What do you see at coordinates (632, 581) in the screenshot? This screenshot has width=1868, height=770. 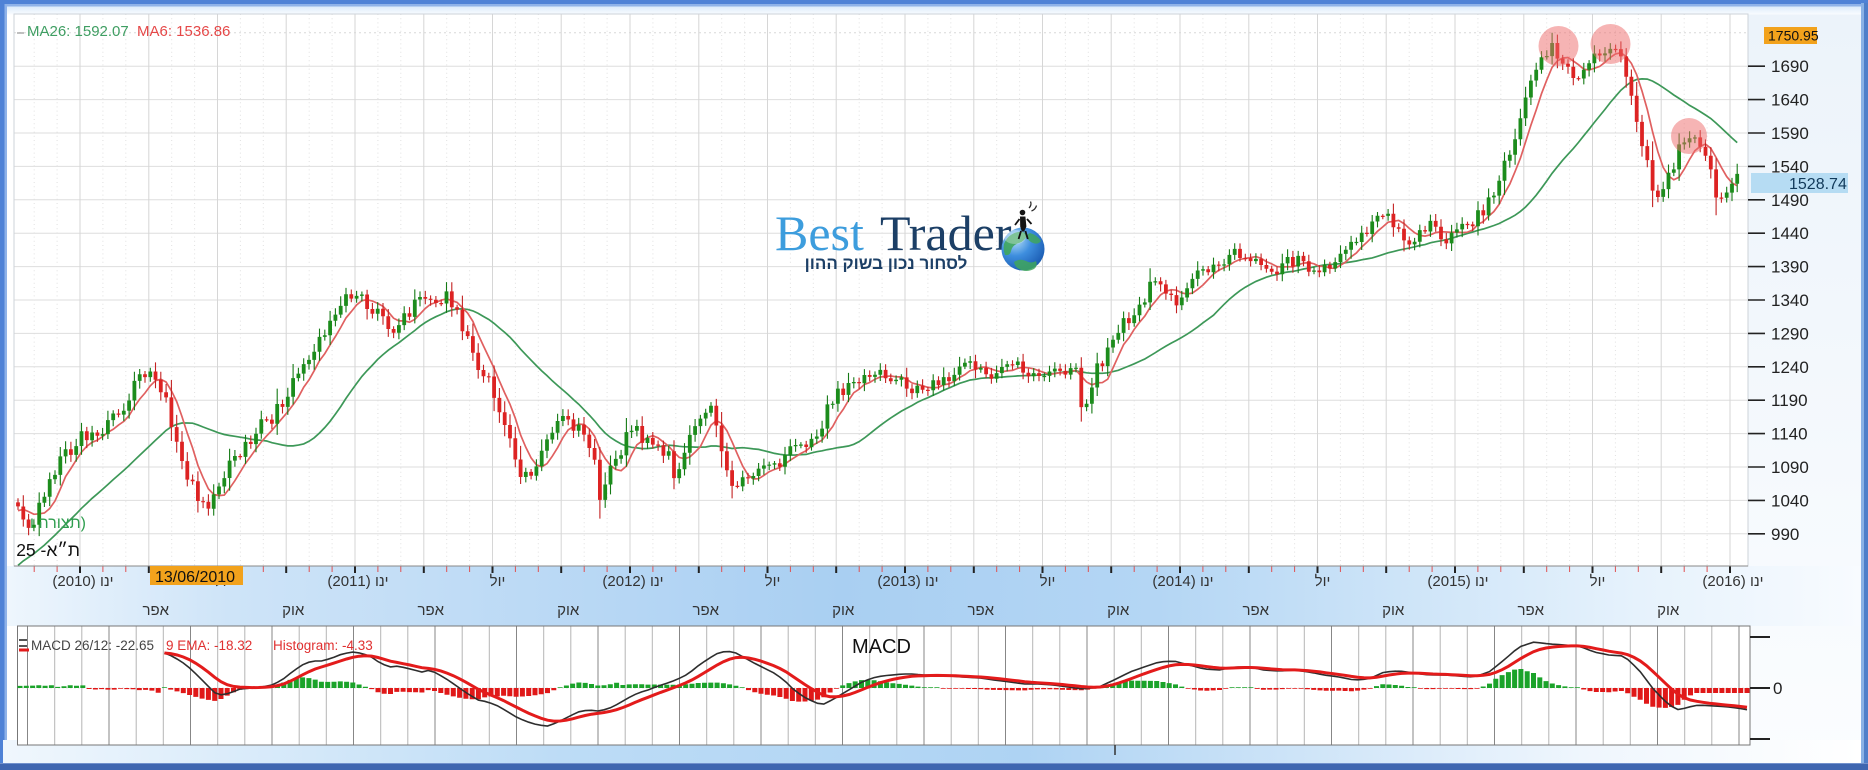 I see `svg-text: ‫ינו (2012)‬` at bounding box center [632, 581].